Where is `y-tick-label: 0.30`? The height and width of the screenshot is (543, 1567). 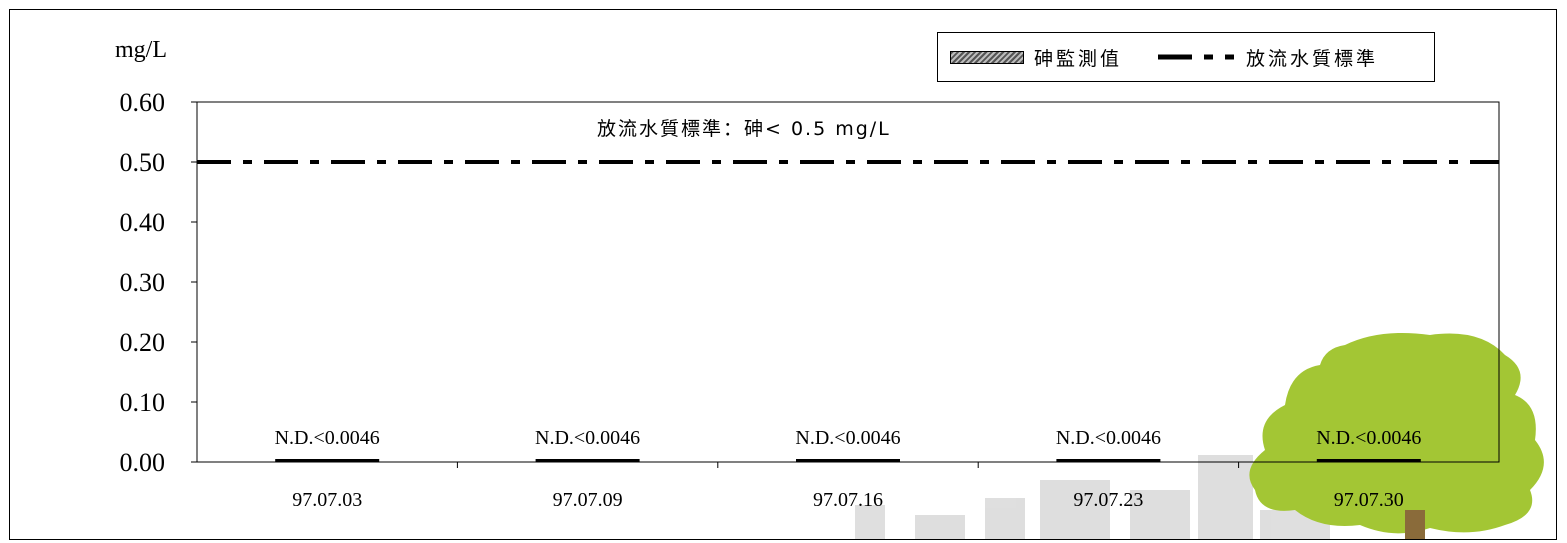
y-tick-label: 0.30 is located at coordinates (143, 282).